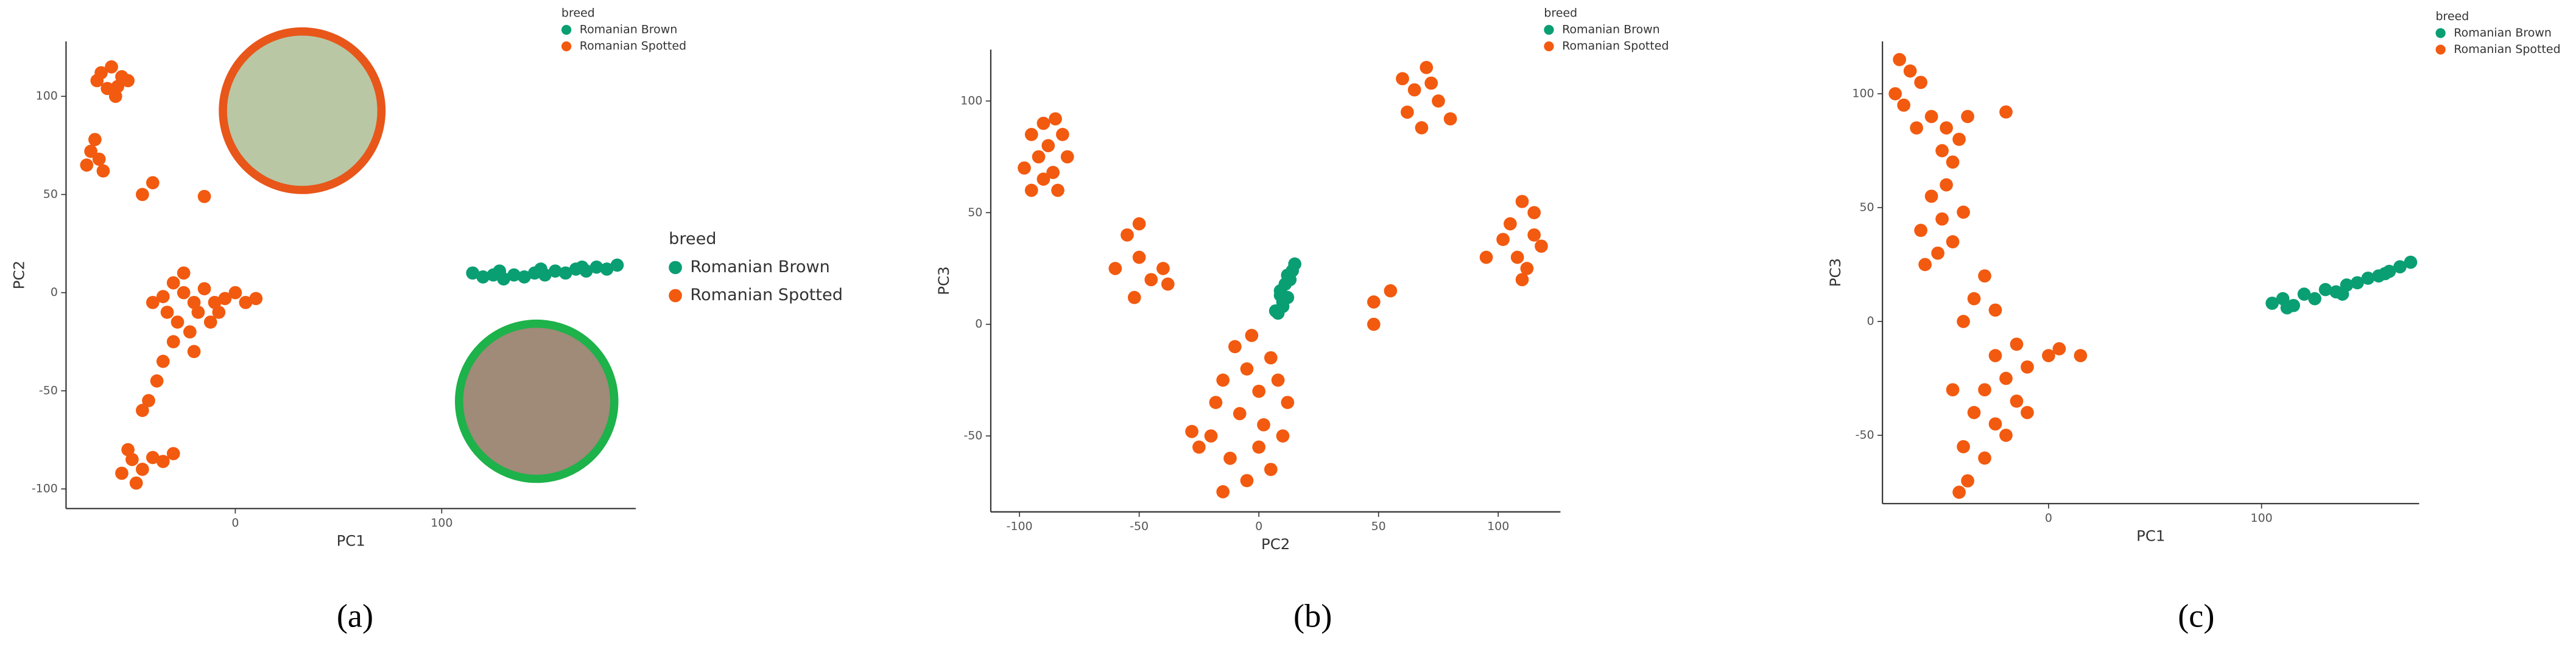  I want to click on panel-caption: (b), so click(1312, 615).